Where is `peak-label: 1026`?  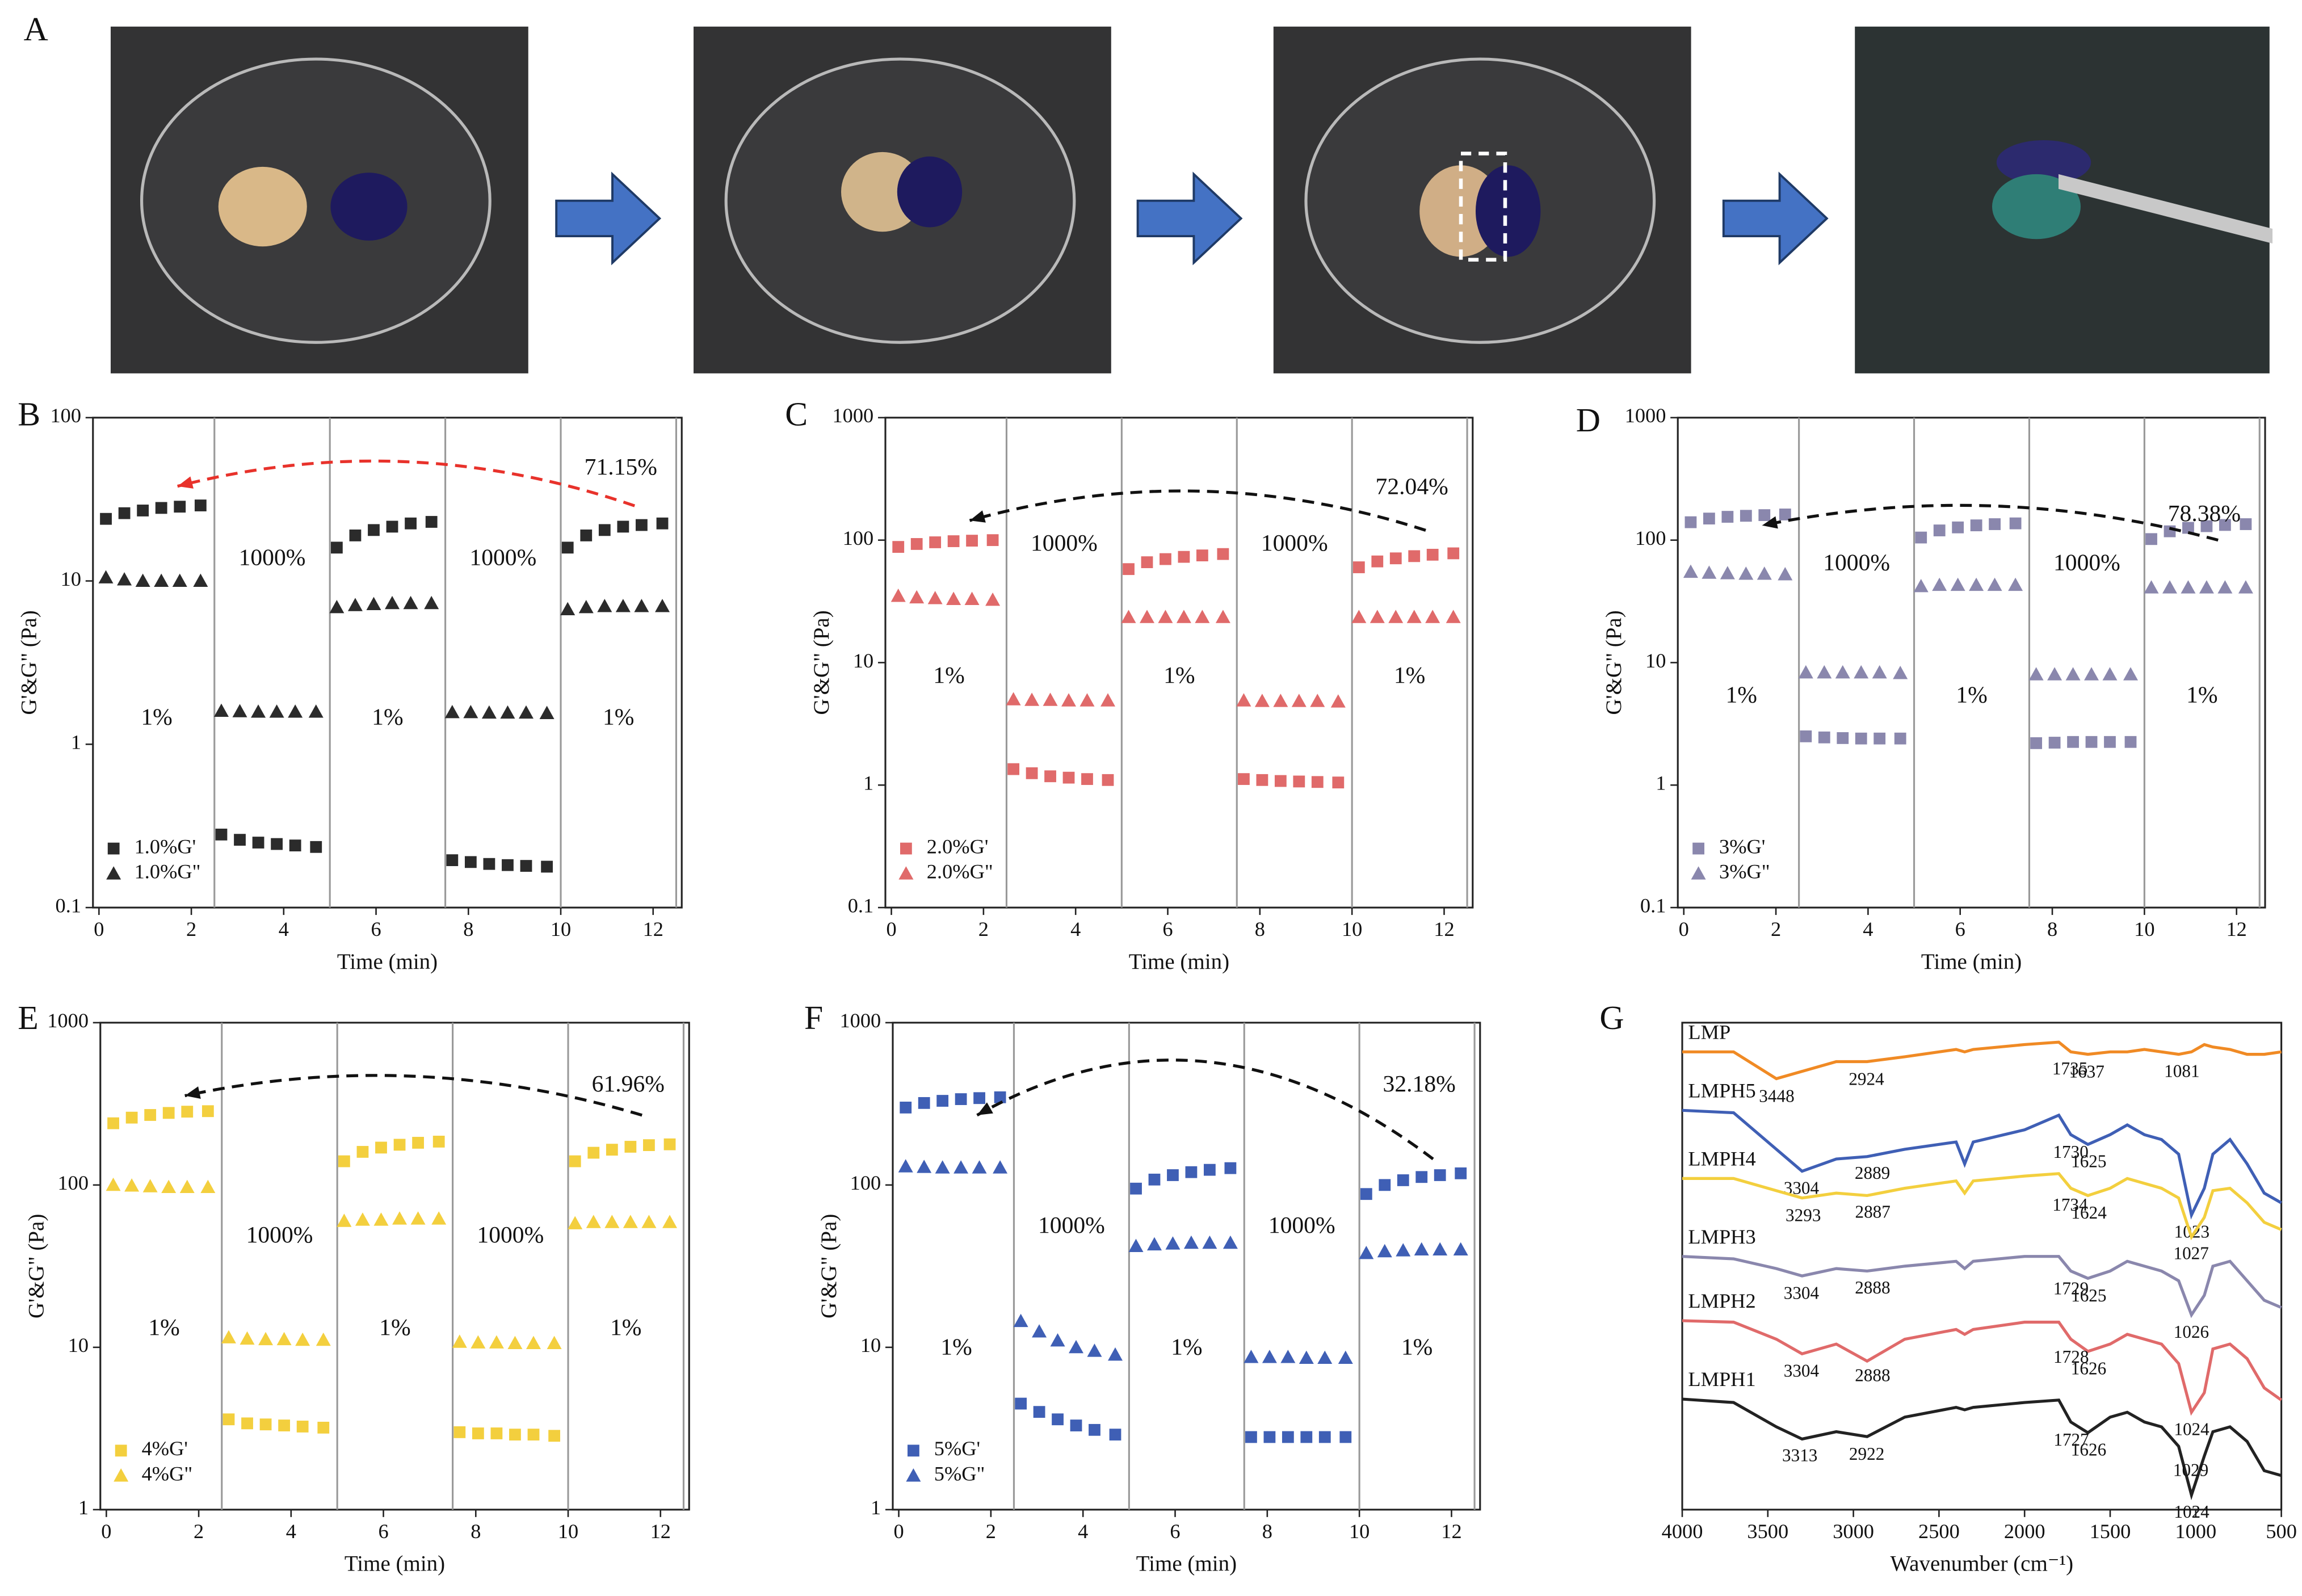 peak-label: 1026 is located at coordinates (2191, 1332).